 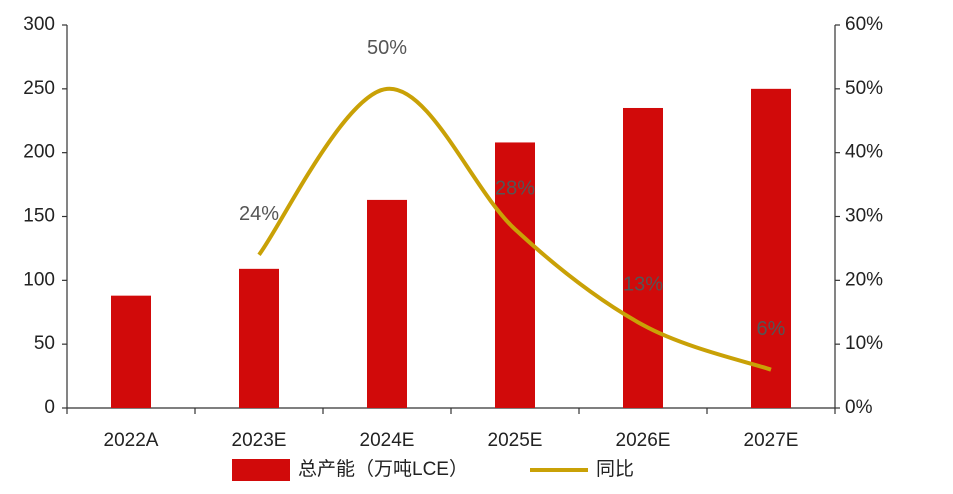 I want to click on legend-label: 总产能（万吨LCE）, so click(x=383, y=469).